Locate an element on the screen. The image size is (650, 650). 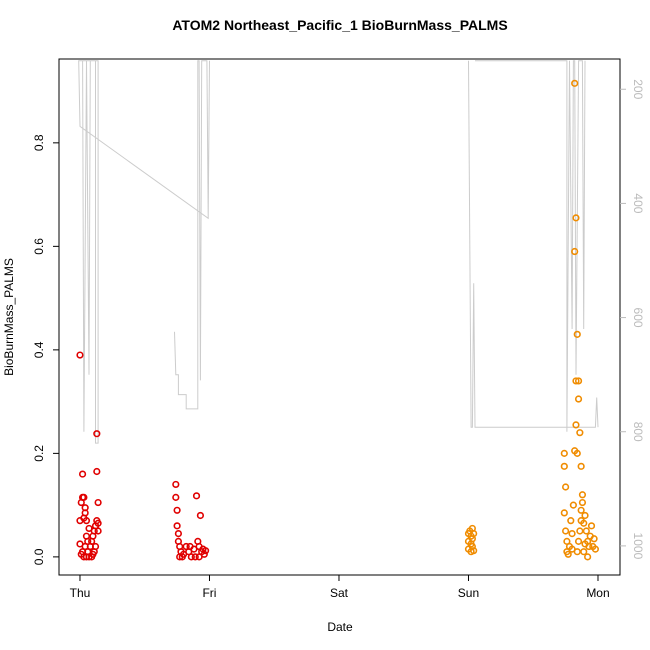
x-tick-label: Thu is located at coordinates (80, 593).